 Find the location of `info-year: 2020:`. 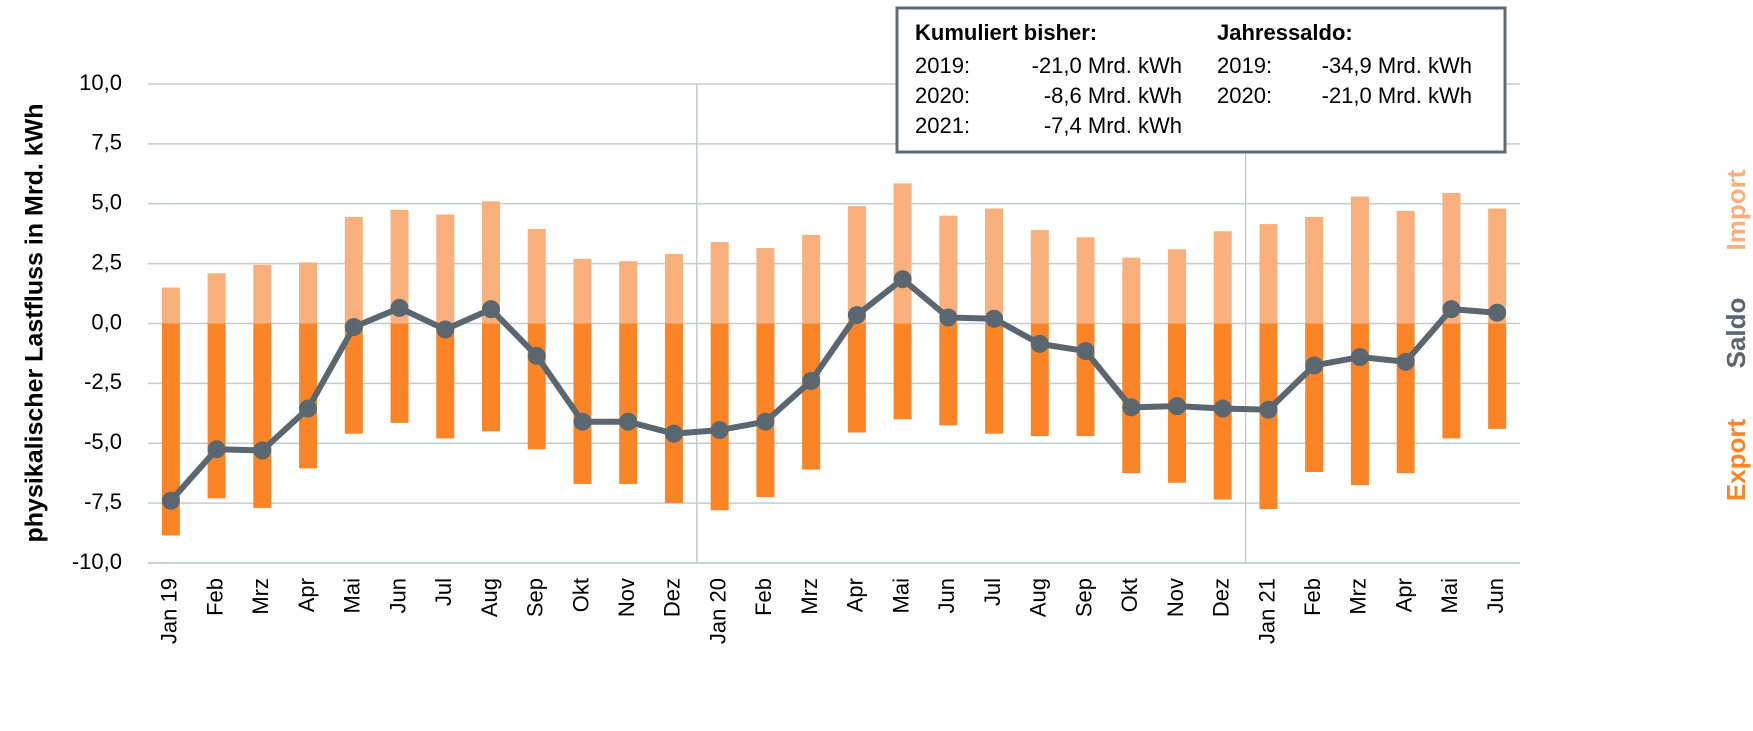

info-year: 2020: is located at coordinates (942, 95).